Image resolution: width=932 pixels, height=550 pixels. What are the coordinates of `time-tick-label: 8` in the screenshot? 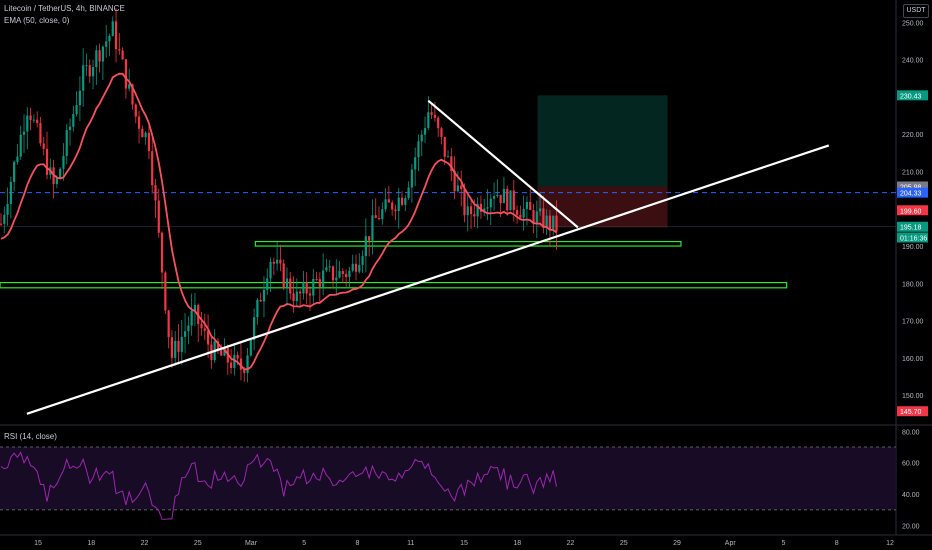 It's located at (837, 543).